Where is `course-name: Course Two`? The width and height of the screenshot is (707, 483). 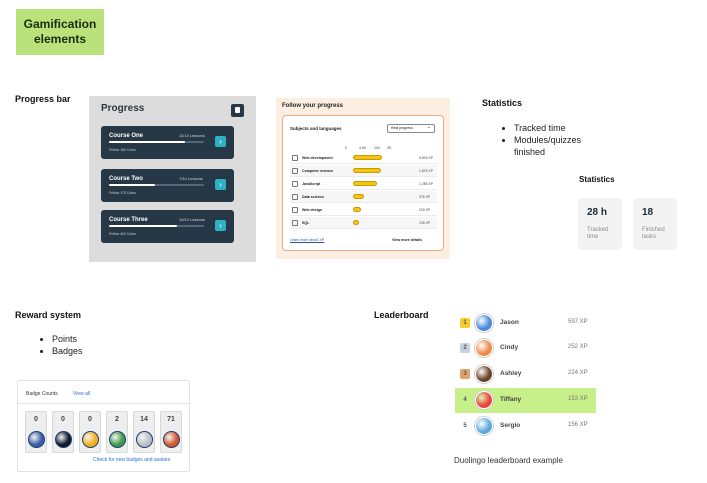 course-name: Course Two is located at coordinates (126, 179).